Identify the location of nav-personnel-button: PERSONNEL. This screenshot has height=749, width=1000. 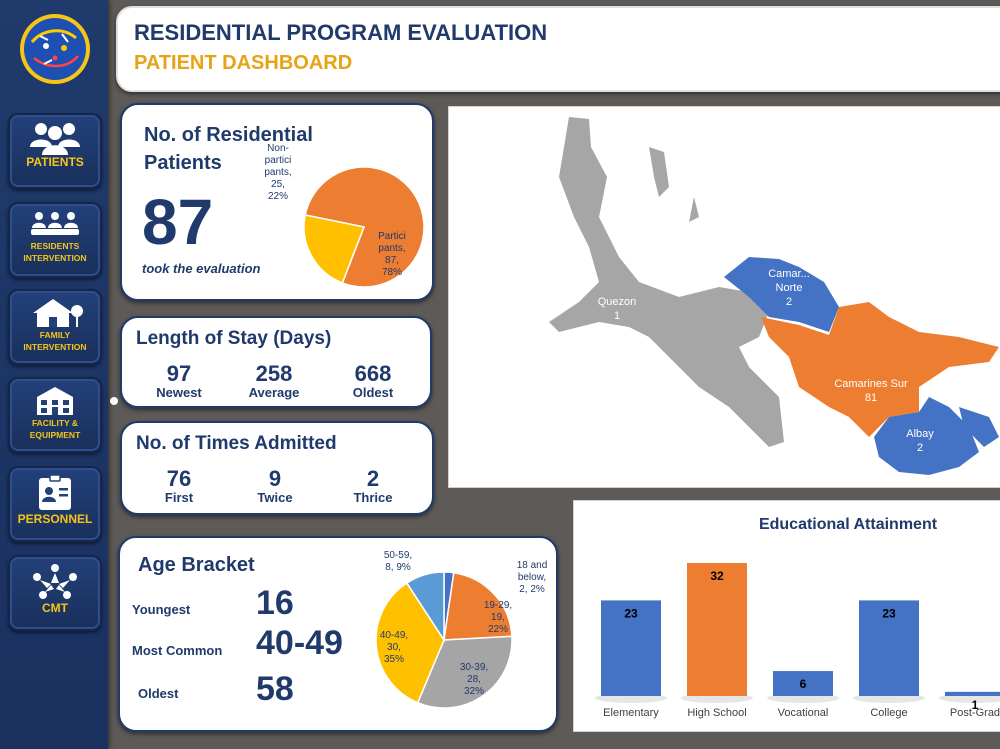
(55, 504).